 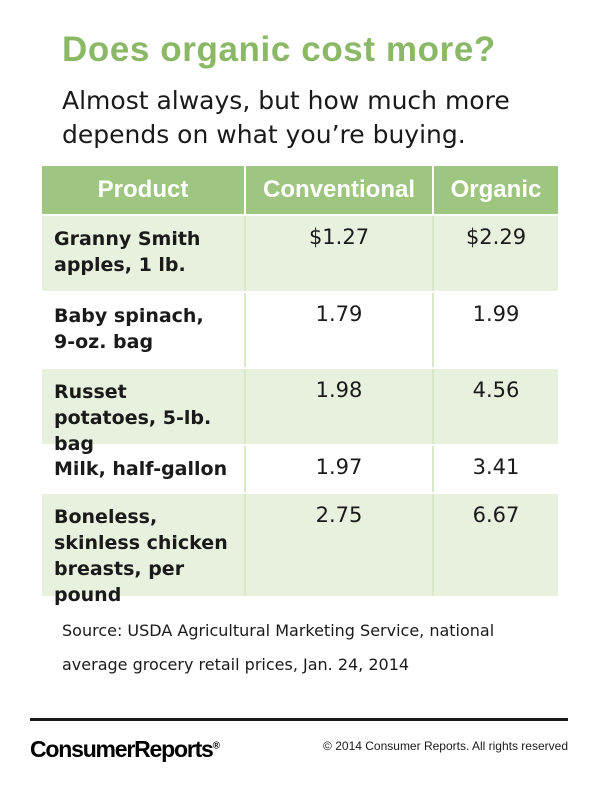 I want to click on logo-text: ConsumerReports, so click(x=122, y=749).